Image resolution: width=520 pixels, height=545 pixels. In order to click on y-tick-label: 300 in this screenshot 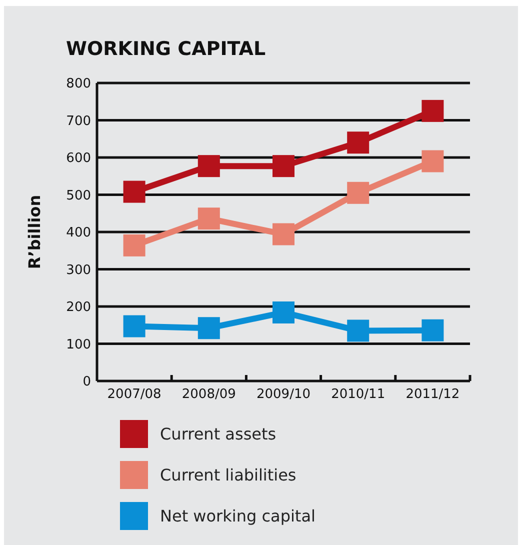, I will do `click(78, 270)`.